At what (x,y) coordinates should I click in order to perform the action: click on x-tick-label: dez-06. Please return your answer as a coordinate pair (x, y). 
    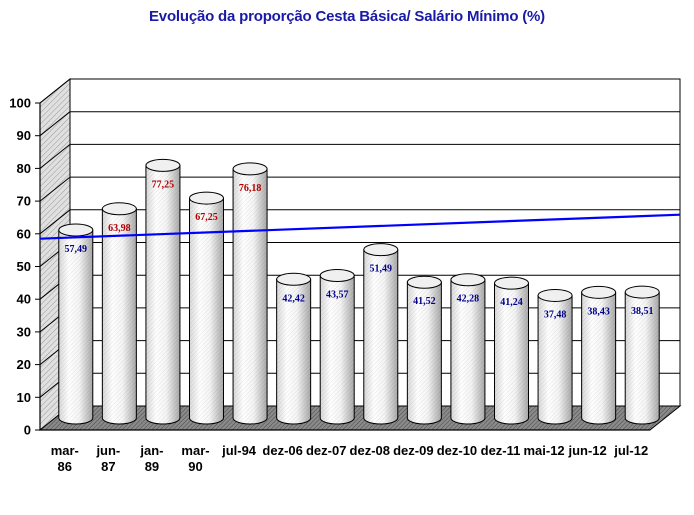
    Looking at the image, I should click on (282, 450).